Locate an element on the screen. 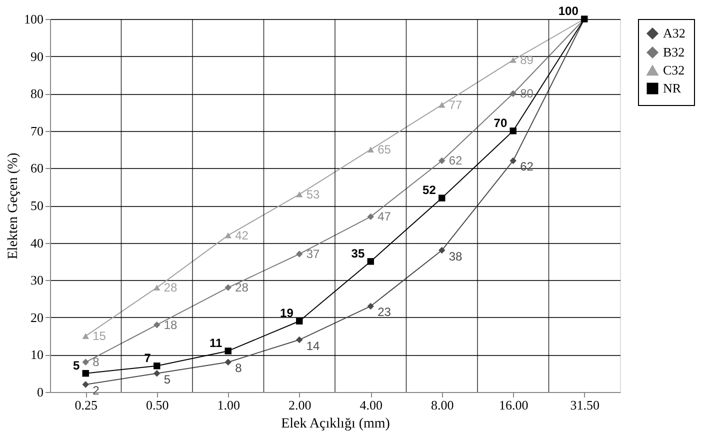  data-label: 18 is located at coordinates (171, 325).